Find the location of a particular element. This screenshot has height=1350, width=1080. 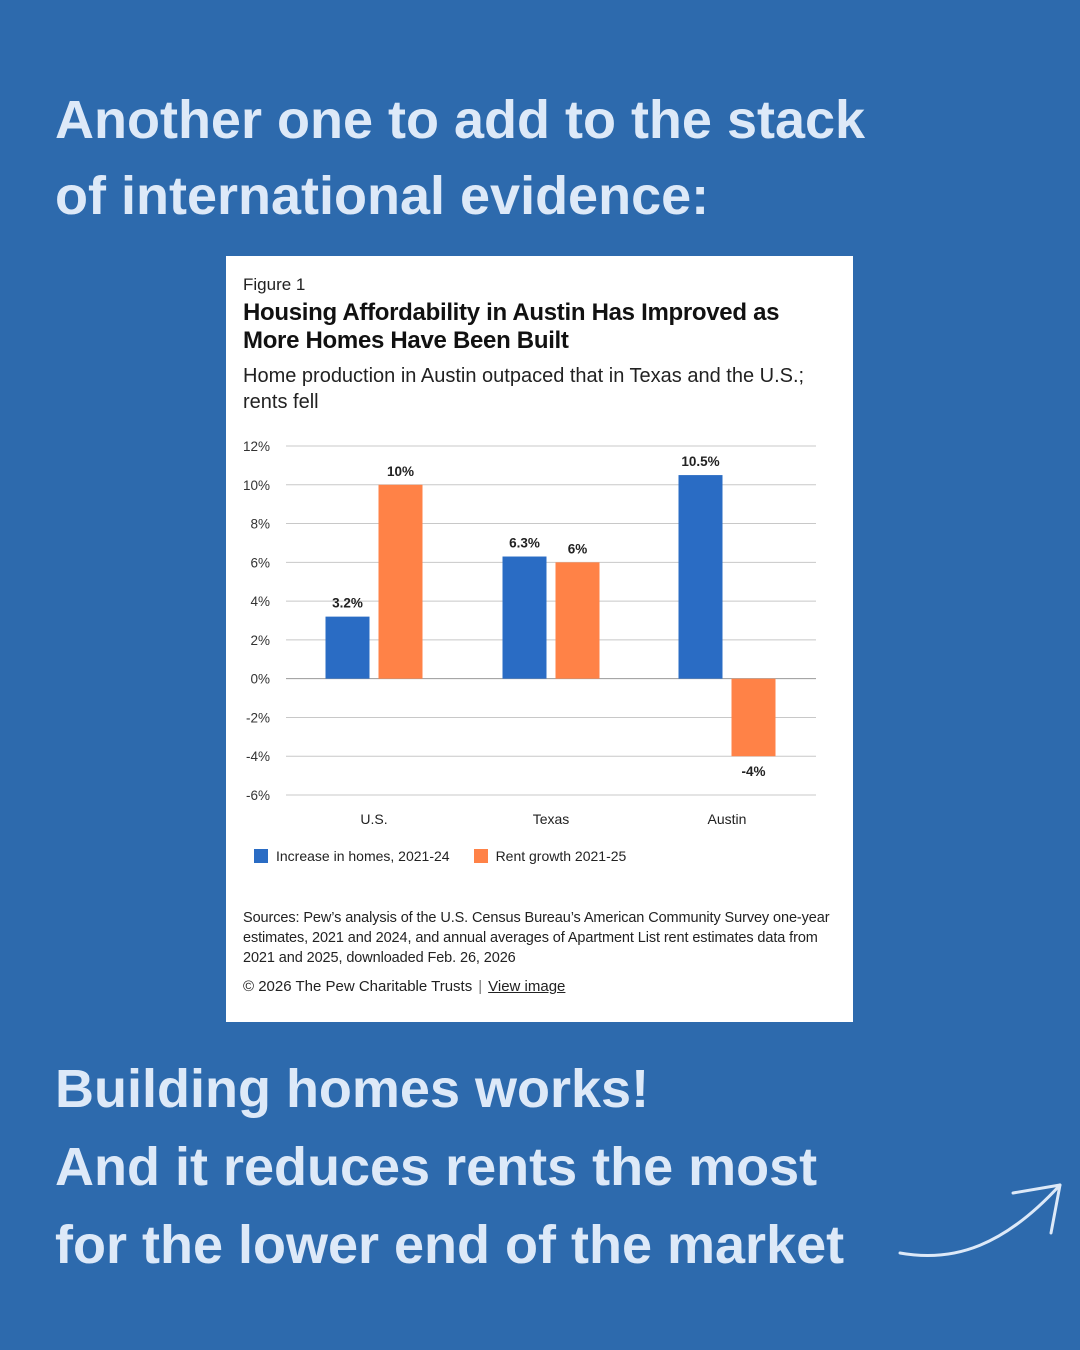

y-tick-label: 4% is located at coordinates (260, 601).